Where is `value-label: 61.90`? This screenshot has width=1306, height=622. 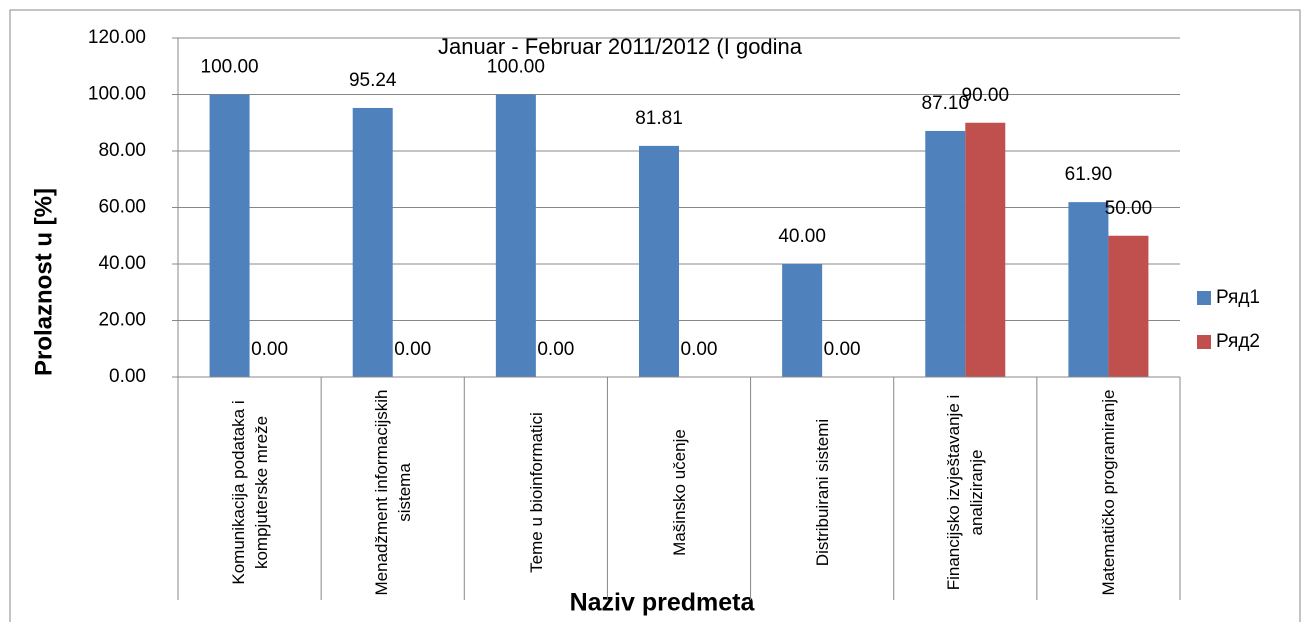 value-label: 61.90 is located at coordinates (1089, 174).